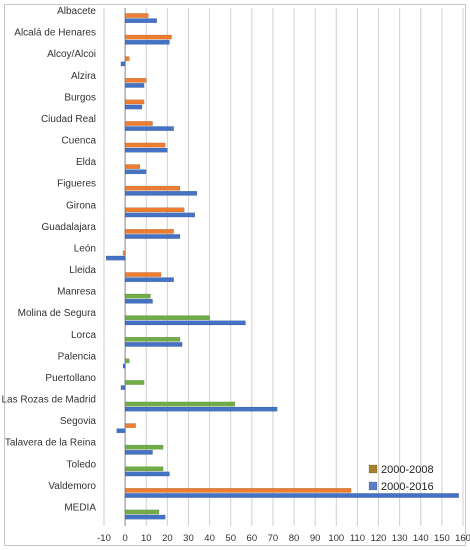 The width and height of the screenshot is (470, 550). I want to click on category-label: Figueres, so click(76, 184).